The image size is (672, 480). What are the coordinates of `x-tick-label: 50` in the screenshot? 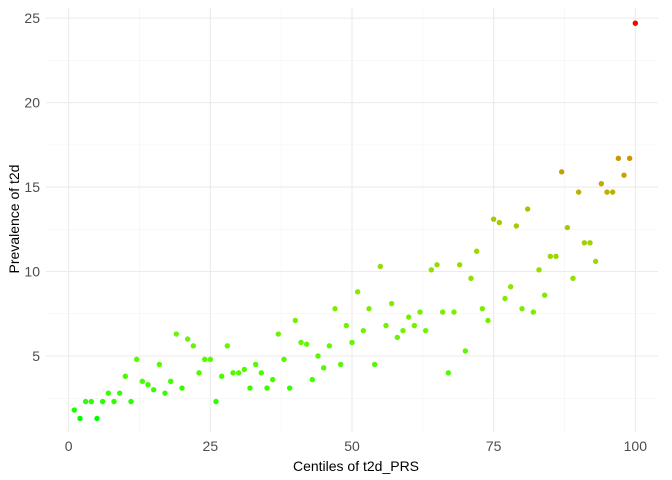 It's located at (352, 446).